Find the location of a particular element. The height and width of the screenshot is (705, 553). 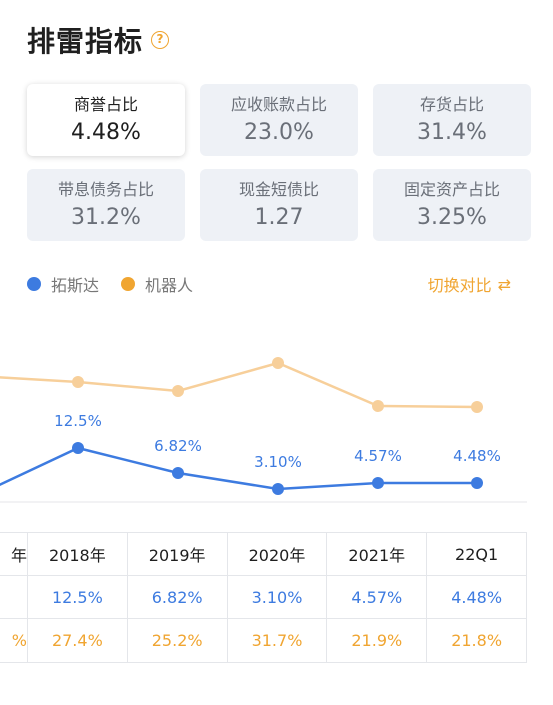

data-label-blue: 3.10% is located at coordinates (278, 462).